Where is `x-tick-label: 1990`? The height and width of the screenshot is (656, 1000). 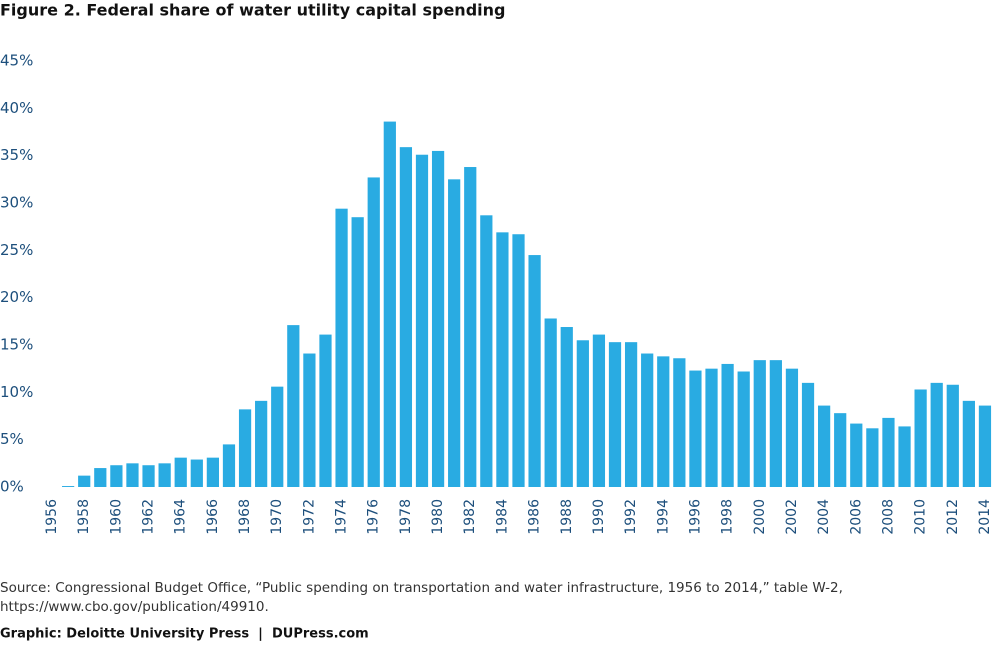
x-tick-label: 1990 is located at coordinates (599, 517).